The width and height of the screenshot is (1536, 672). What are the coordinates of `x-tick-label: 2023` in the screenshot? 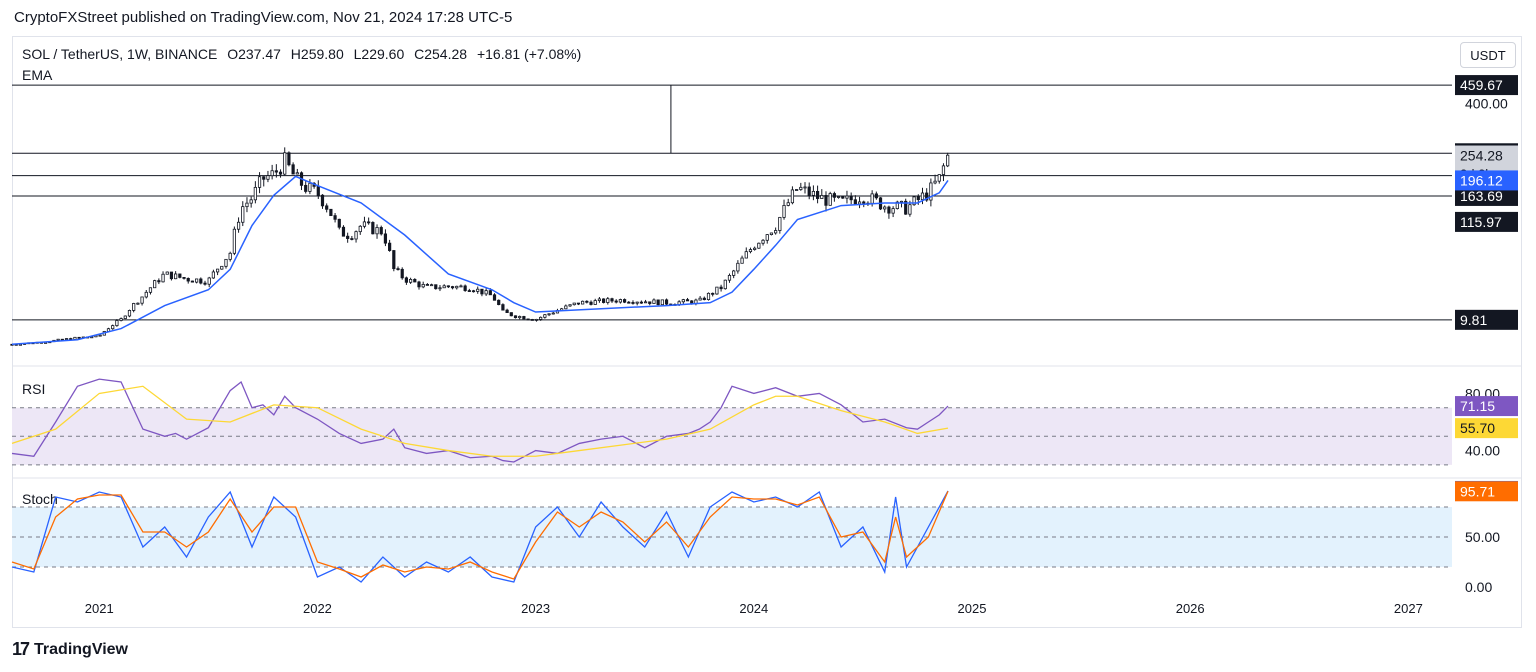 It's located at (535, 608).